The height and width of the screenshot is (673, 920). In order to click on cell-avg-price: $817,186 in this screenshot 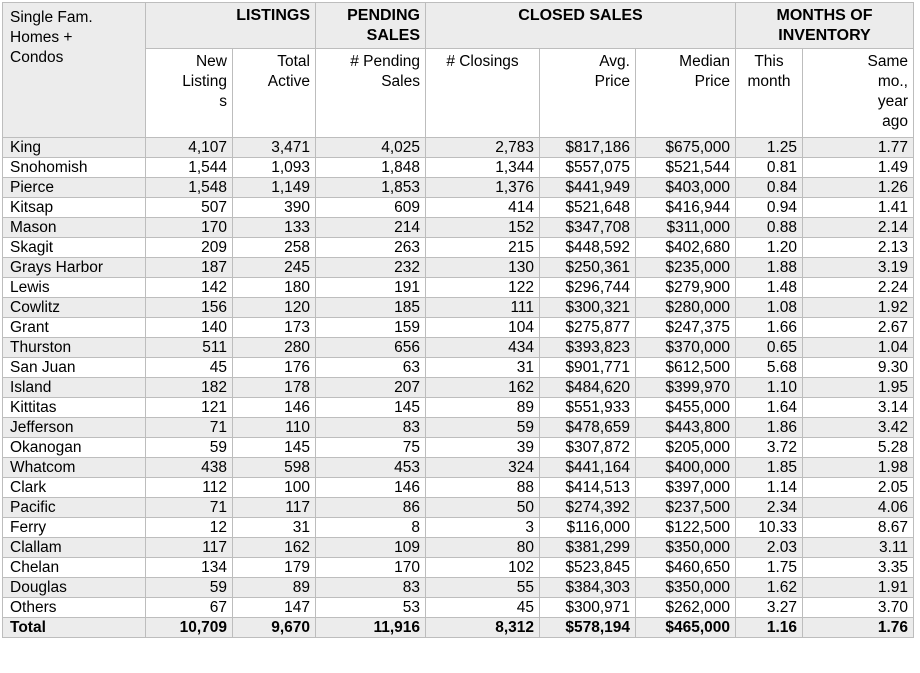, I will do `click(587, 147)`.